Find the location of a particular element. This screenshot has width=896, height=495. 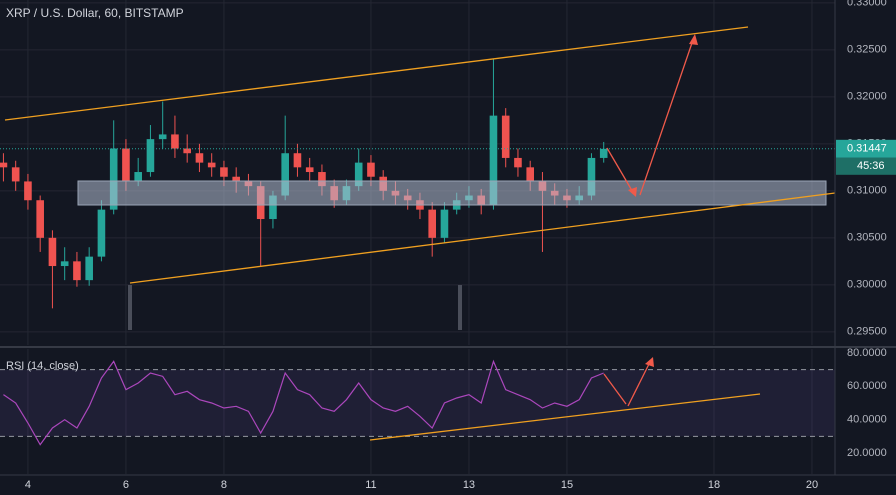

y-tick-label: 0.31000 is located at coordinates (867, 191).